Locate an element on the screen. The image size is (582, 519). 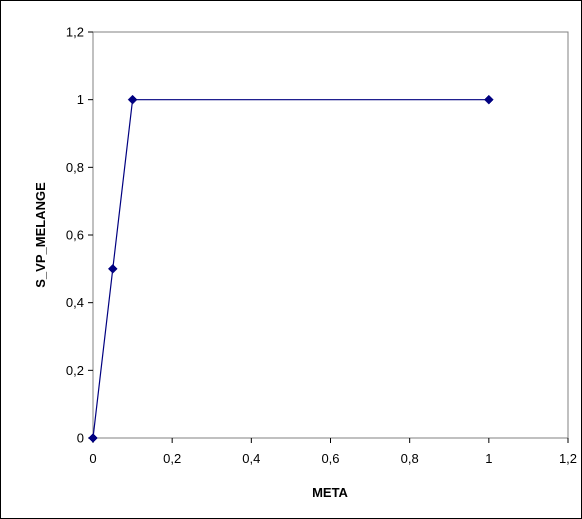
y-tick-label: 0,2 is located at coordinates (75, 370).